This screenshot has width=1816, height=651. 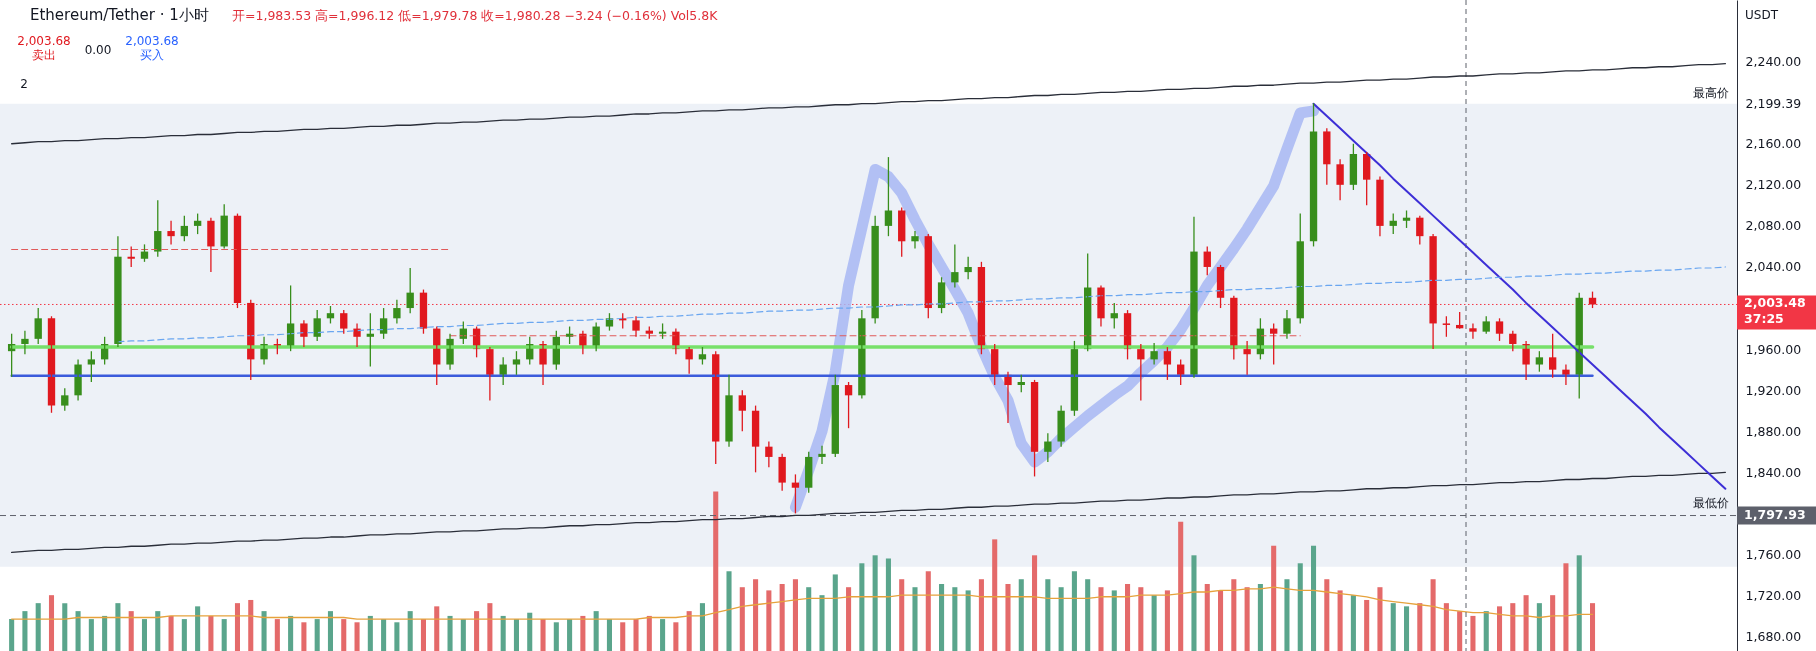 What do you see at coordinates (475, 15) in the screenshot?
I see `text: 开=1,983.53 高=1,996.12 低=1,979.78 收=1,980.28 −3.24 (−0.16%) Vol5.8K` at bounding box center [475, 15].